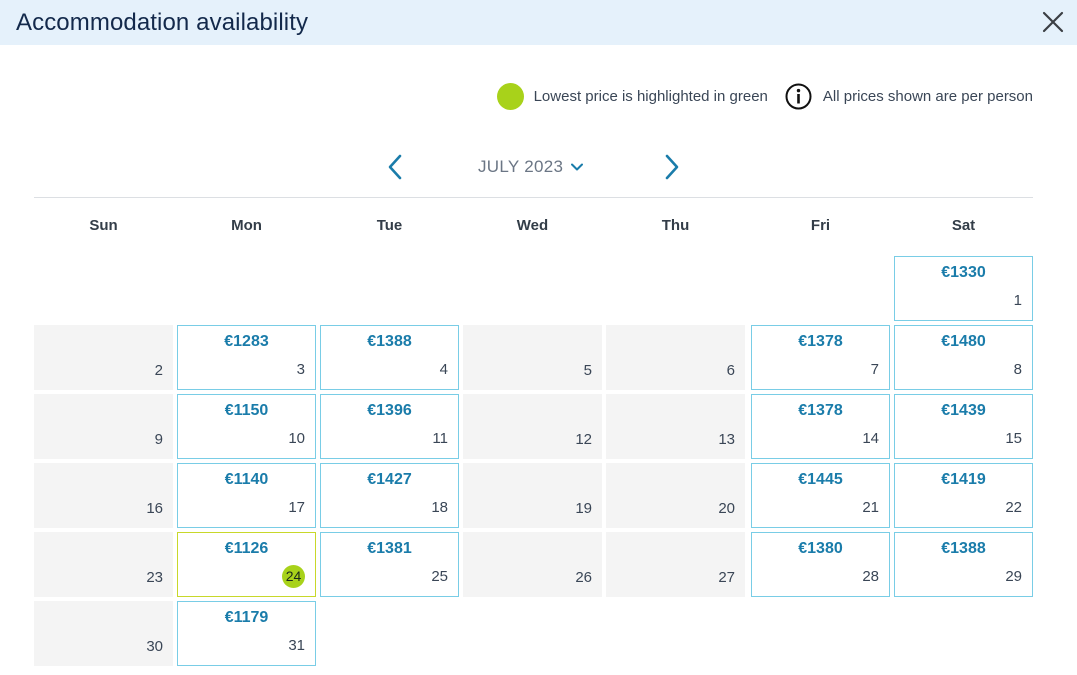 This screenshot has height=675, width=1077. I want to click on day-number: 31, so click(296, 645).